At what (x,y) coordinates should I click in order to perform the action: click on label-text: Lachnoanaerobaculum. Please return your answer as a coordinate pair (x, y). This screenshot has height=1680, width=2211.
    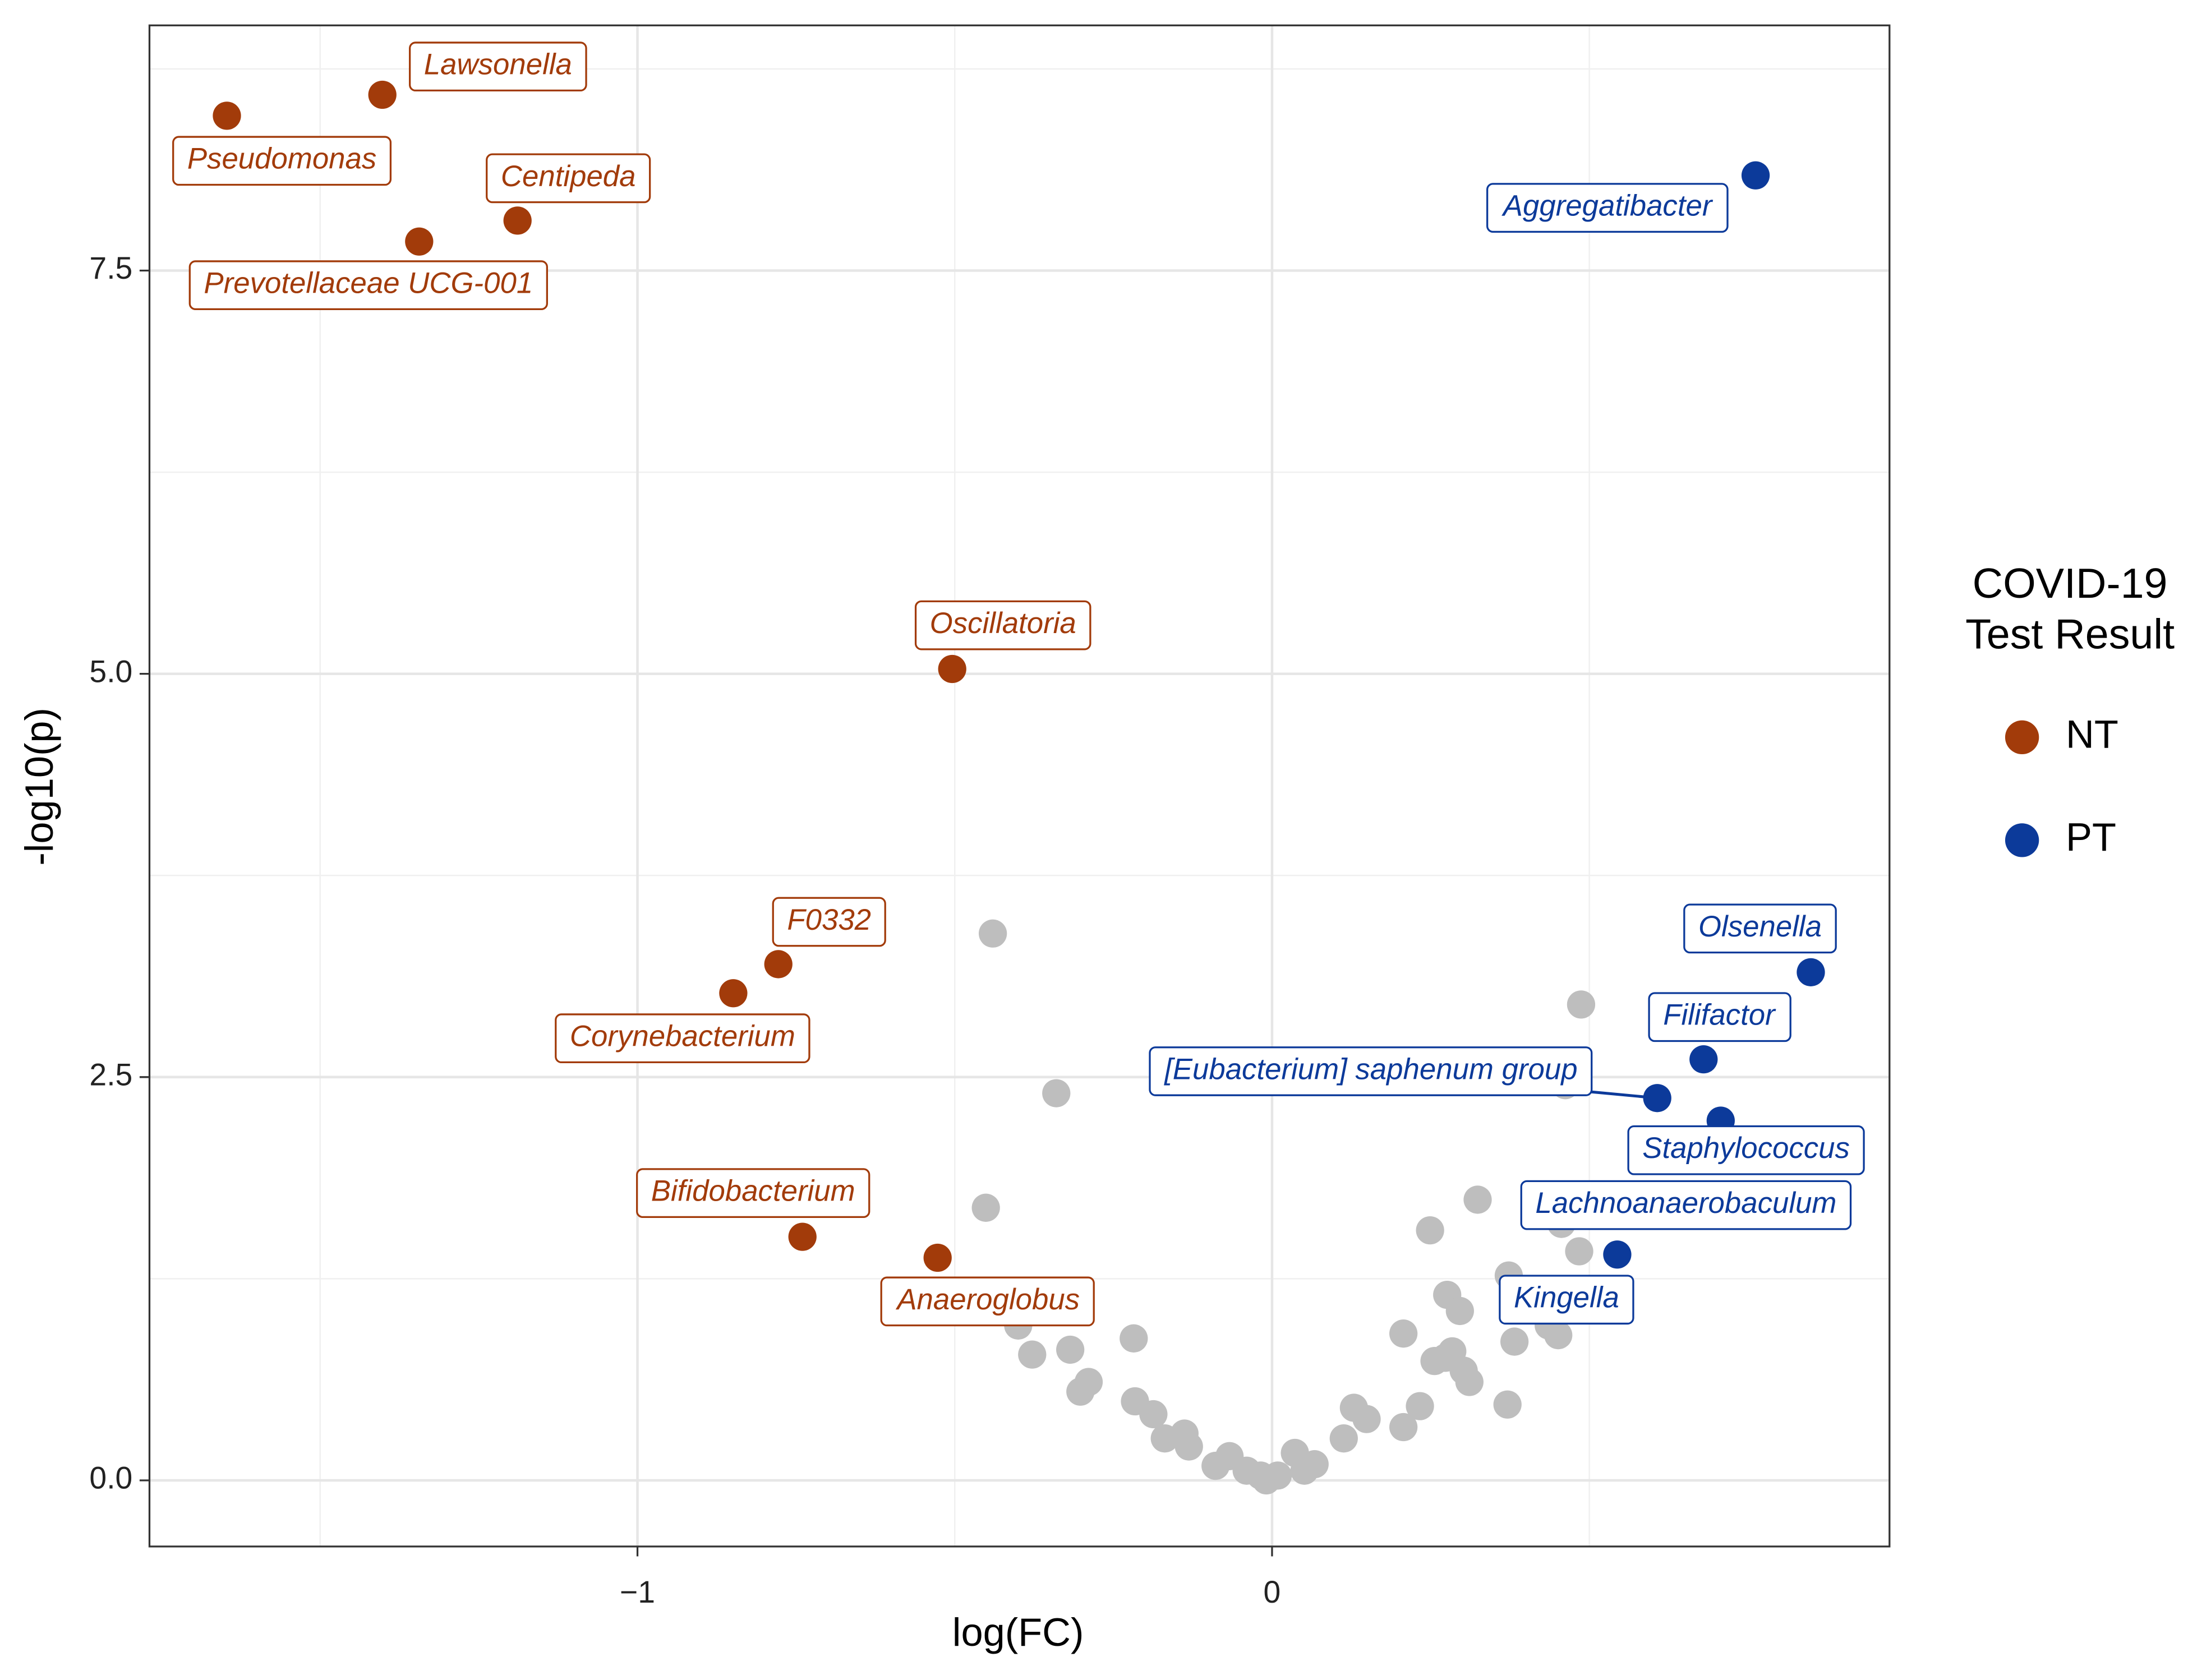
    Looking at the image, I should click on (1685, 1203).